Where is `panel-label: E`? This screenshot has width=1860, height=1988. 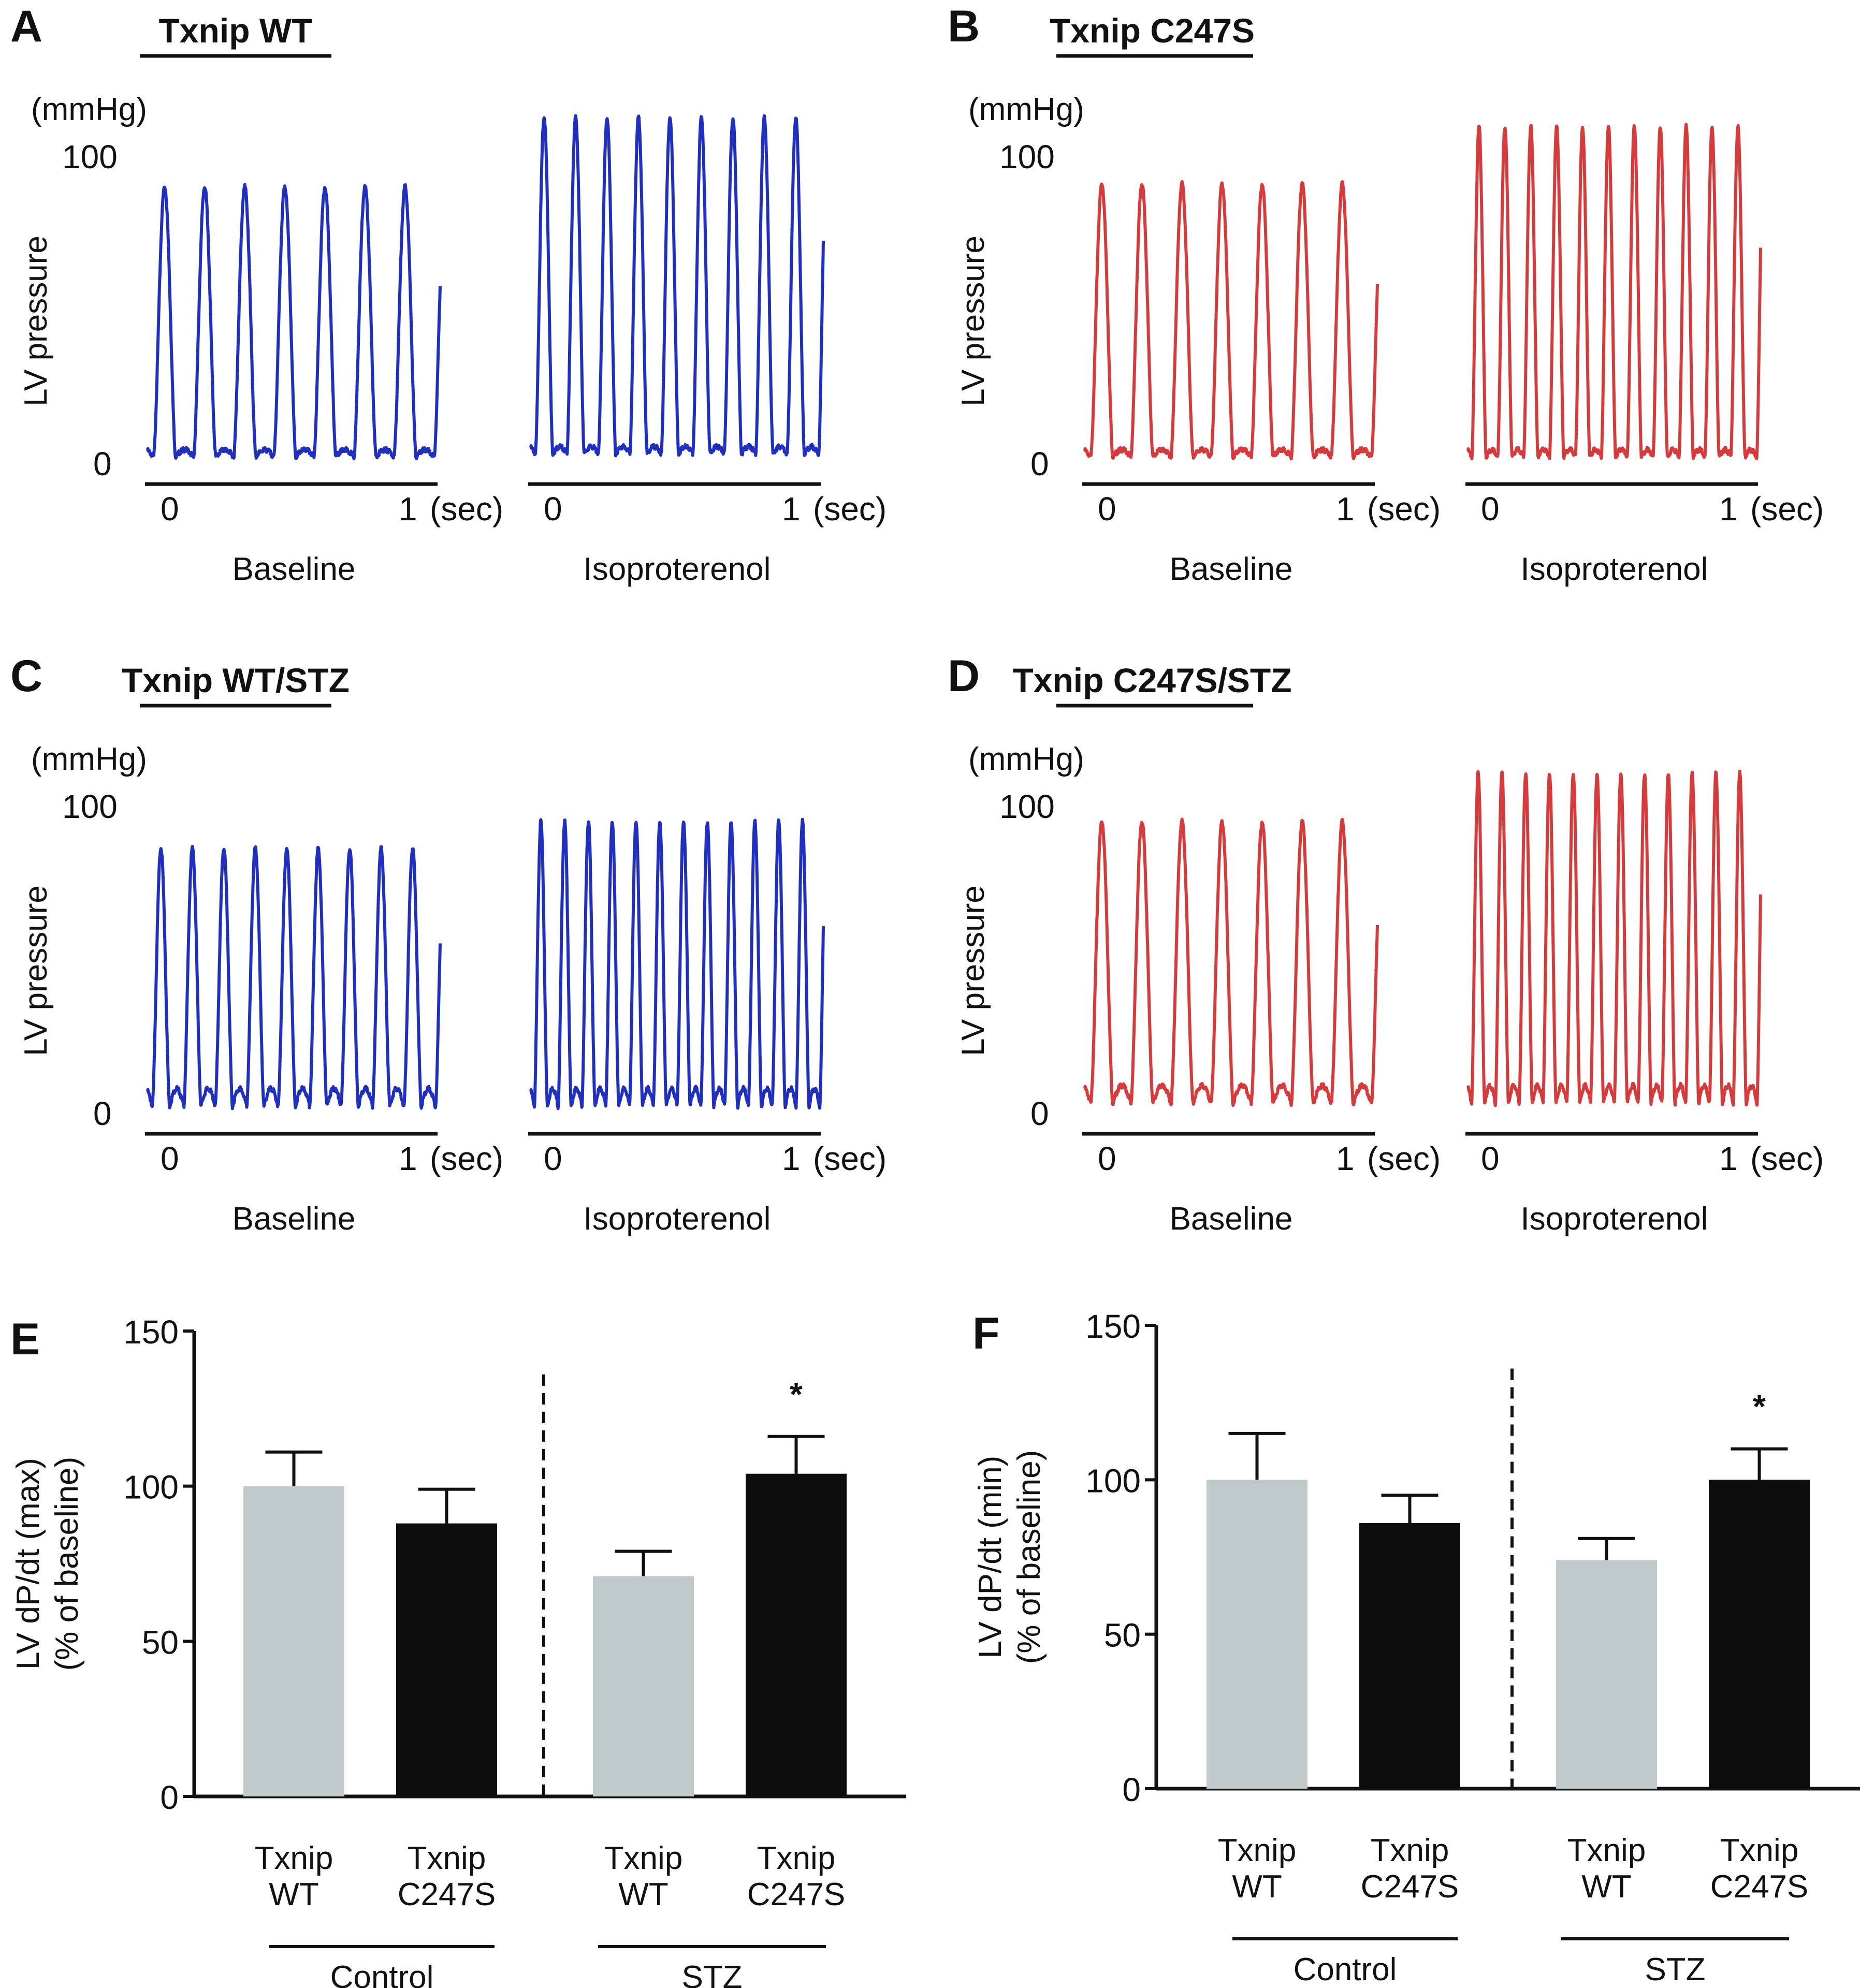
panel-label: E is located at coordinates (25, 1339).